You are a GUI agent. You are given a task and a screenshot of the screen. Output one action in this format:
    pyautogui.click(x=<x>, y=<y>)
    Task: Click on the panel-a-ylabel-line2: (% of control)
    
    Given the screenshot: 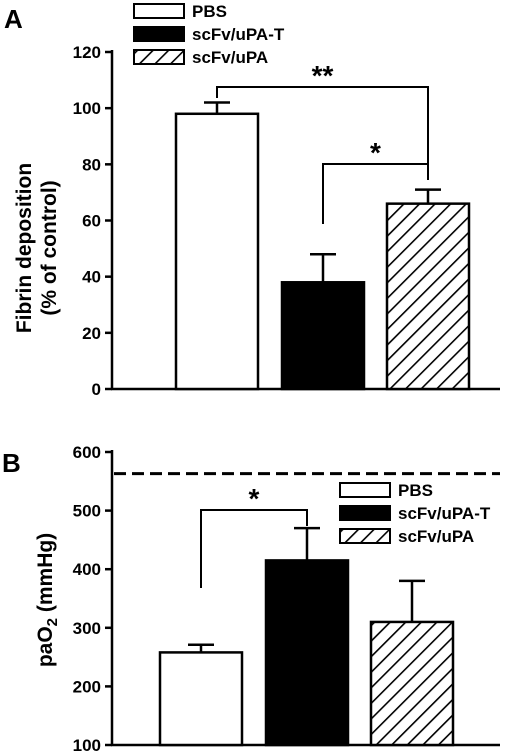 What is the action you would take?
    pyautogui.click(x=49, y=247)
    